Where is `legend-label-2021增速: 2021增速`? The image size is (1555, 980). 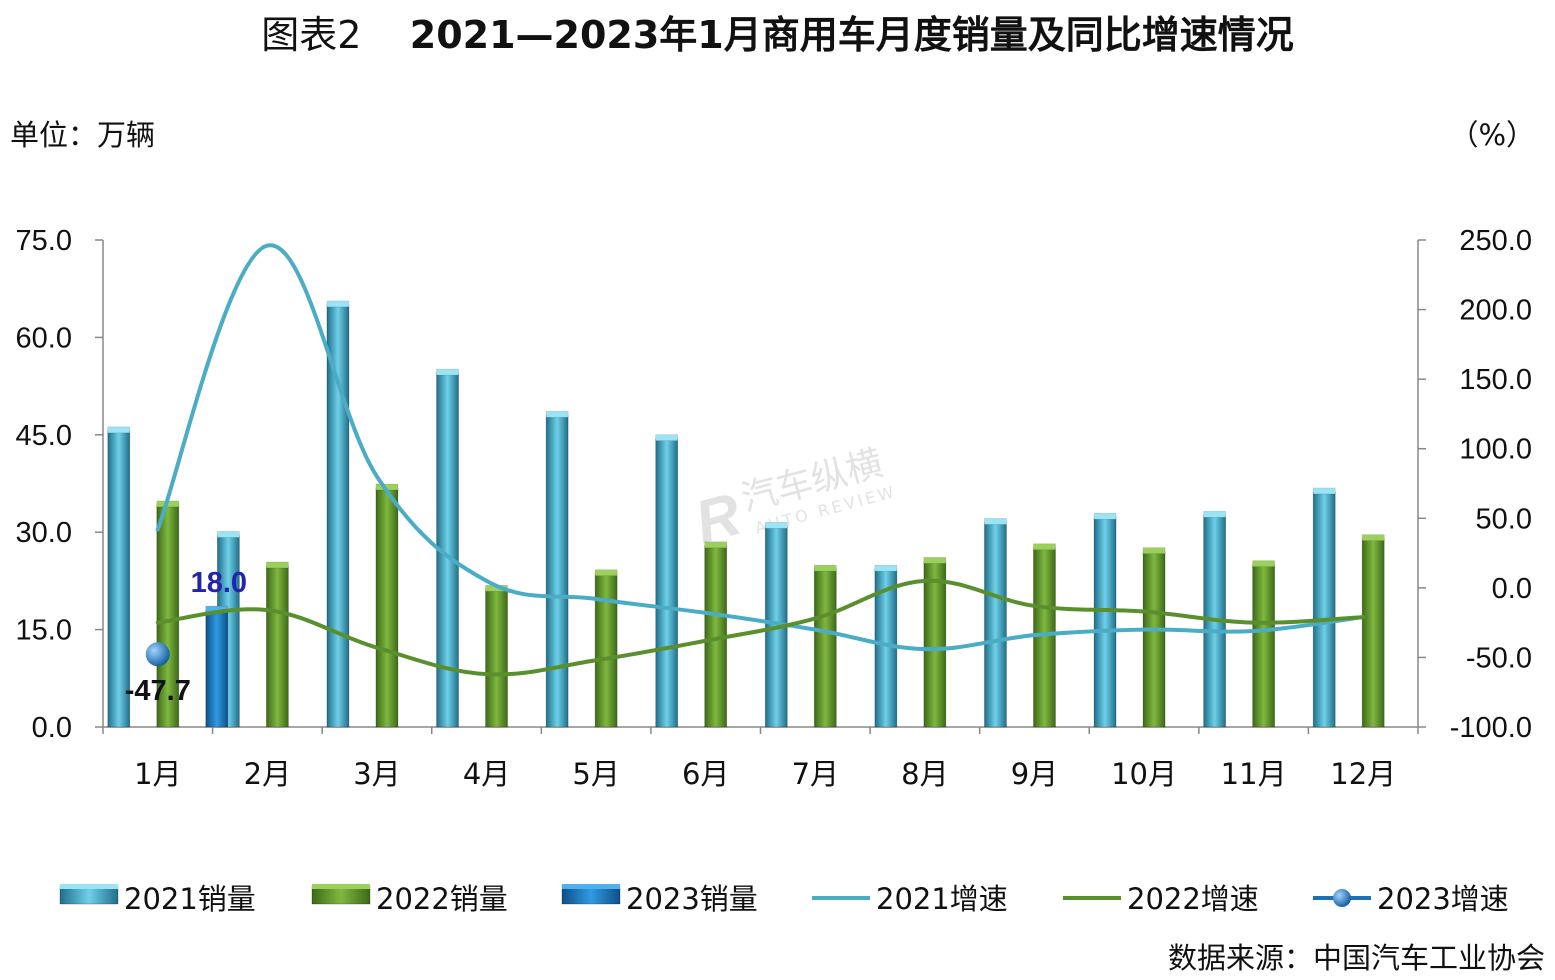 legend-label-2021增速: 2021增速 is located at coordinates (942, 899).